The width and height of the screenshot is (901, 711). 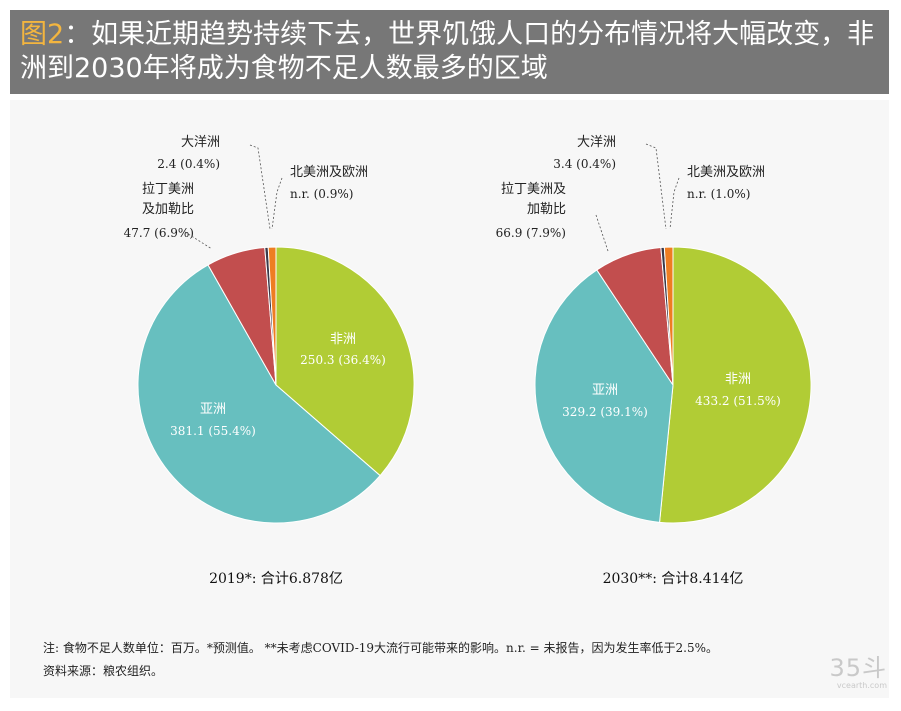 I want to click on chart-caption: 2019*: 合计6.878亿, so click(x=276, y=579).